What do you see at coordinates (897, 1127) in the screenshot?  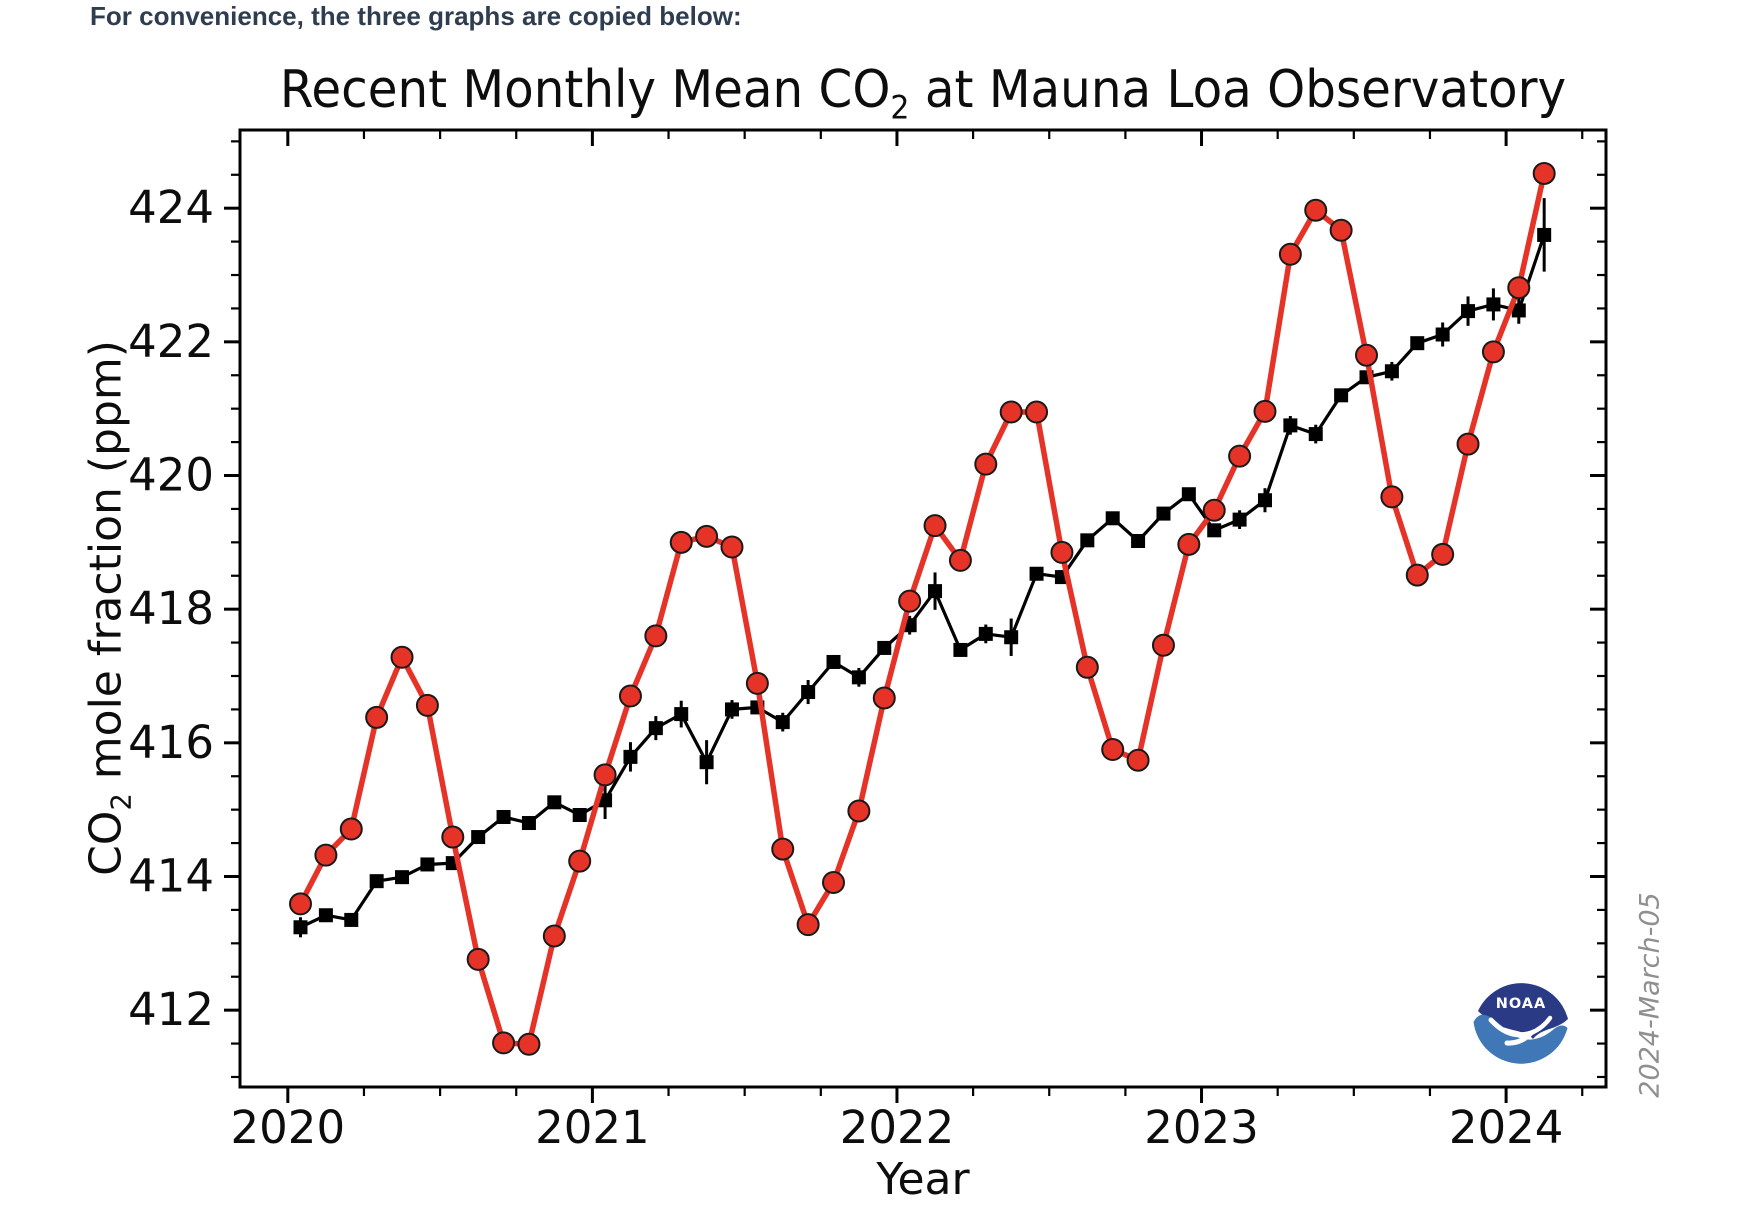 I see `x-tick-label: 2022` at bounding box center [897, 1127].